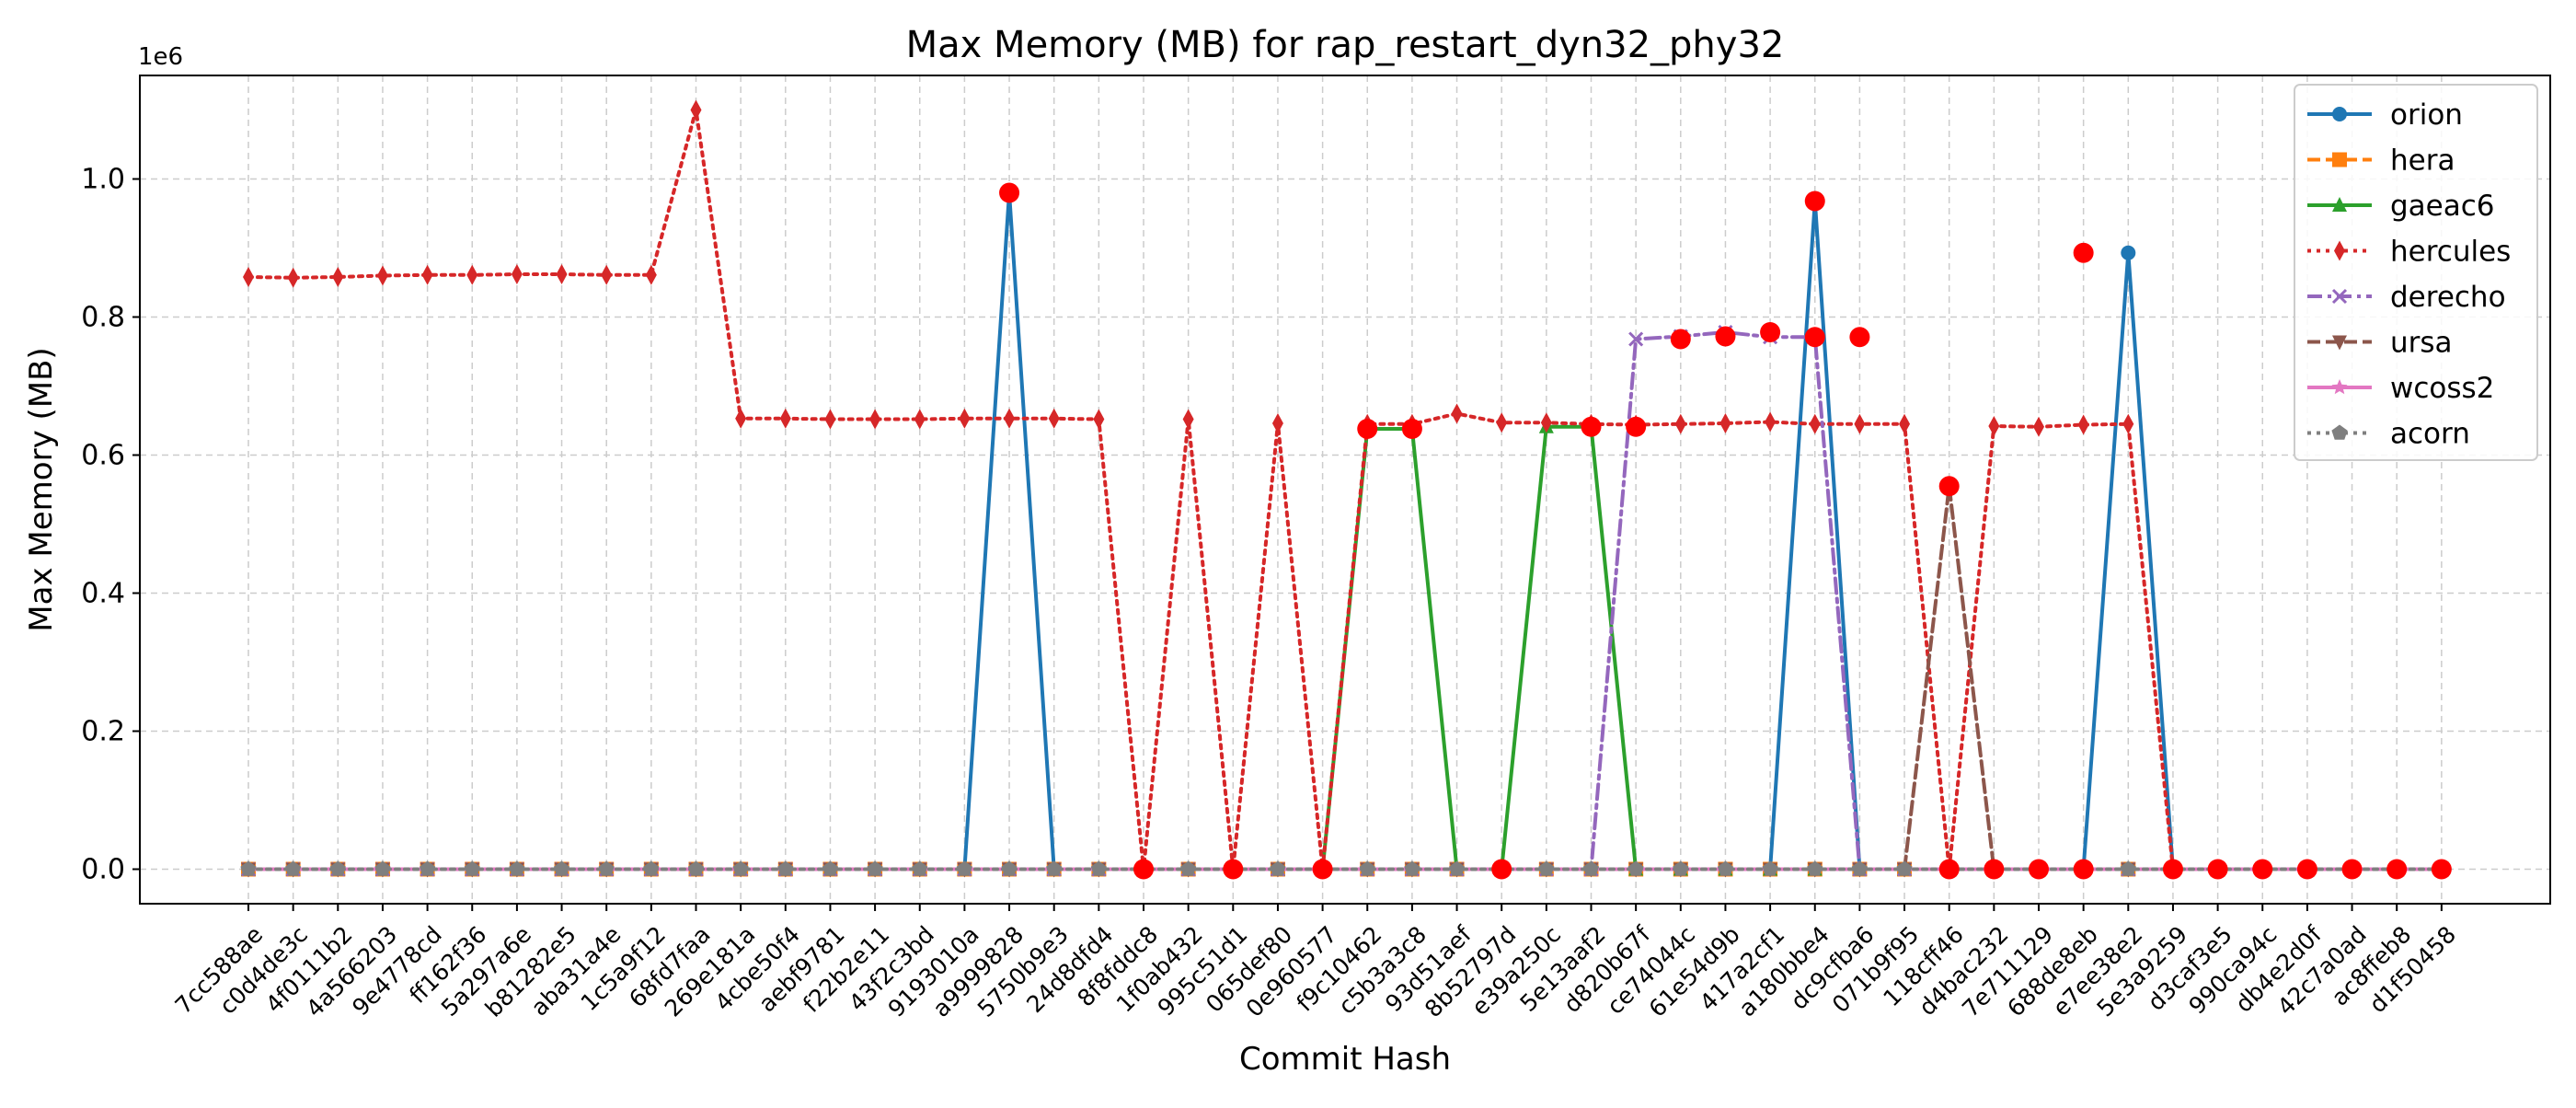 This screenshot has height=1108, width=2576. I want to click on legend-marker-gaeac6, so click(2339, 204).